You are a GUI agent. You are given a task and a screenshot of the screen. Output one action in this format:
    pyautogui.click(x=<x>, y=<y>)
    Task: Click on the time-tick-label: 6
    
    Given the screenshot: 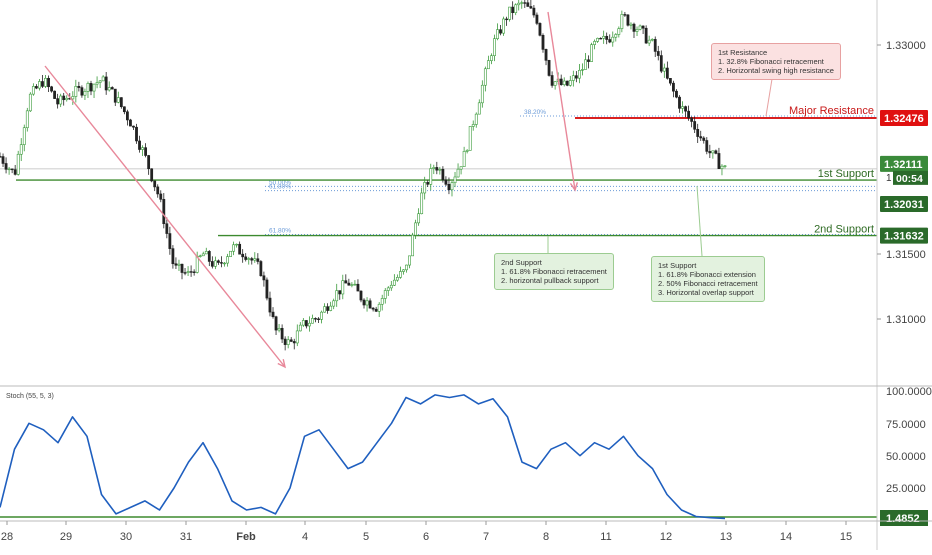 What is the action you would take?
    pyautogui.click(x=426, y=537)
    